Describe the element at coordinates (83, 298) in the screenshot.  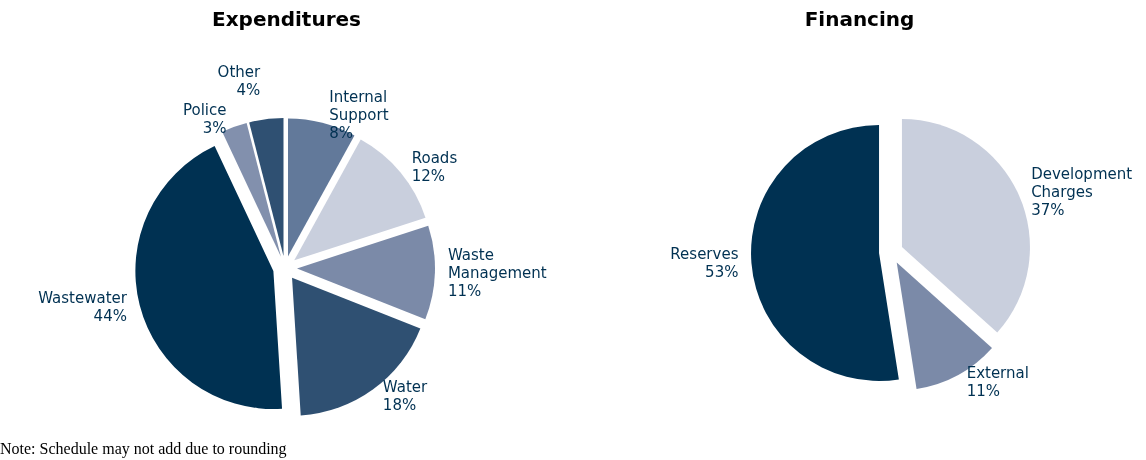
I see `slice-label: Wastewater` at that location.